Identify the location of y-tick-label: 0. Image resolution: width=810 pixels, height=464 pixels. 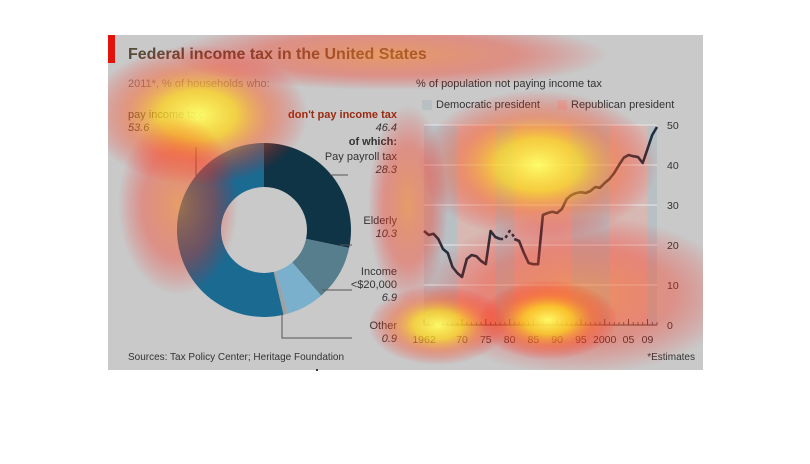
(670, 326).